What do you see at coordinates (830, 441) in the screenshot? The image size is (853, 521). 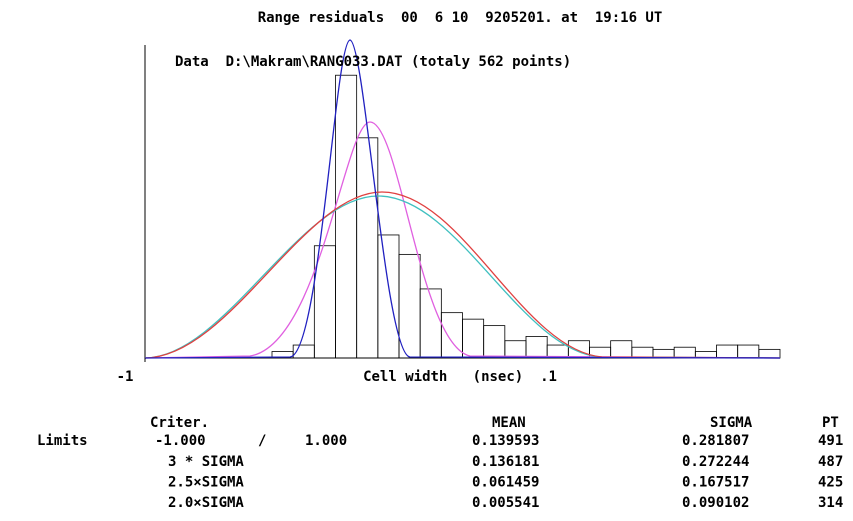 I see `table-cell: 491` at bounding box center [830, 441].